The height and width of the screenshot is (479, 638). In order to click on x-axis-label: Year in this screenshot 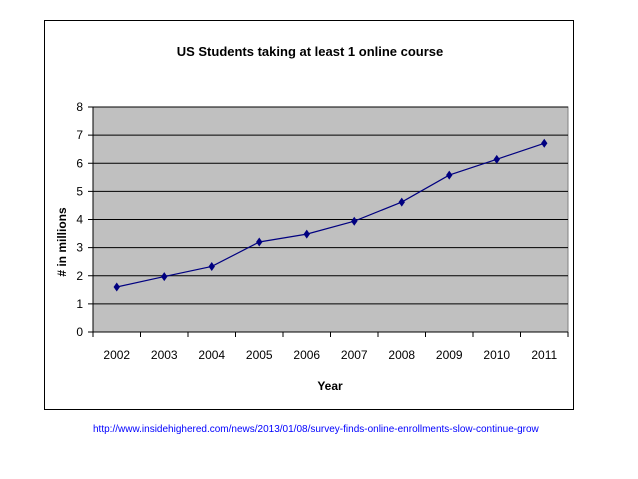, I will do `click(330, 386)`.